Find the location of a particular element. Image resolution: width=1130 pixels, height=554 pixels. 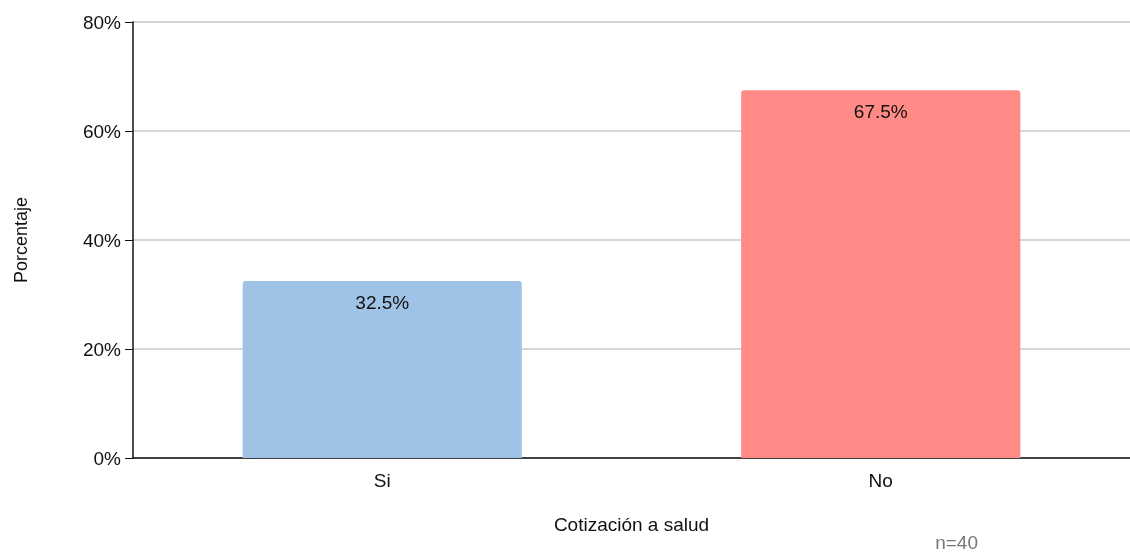

y-tick-label: 0% is located at coordinates (107, 458).